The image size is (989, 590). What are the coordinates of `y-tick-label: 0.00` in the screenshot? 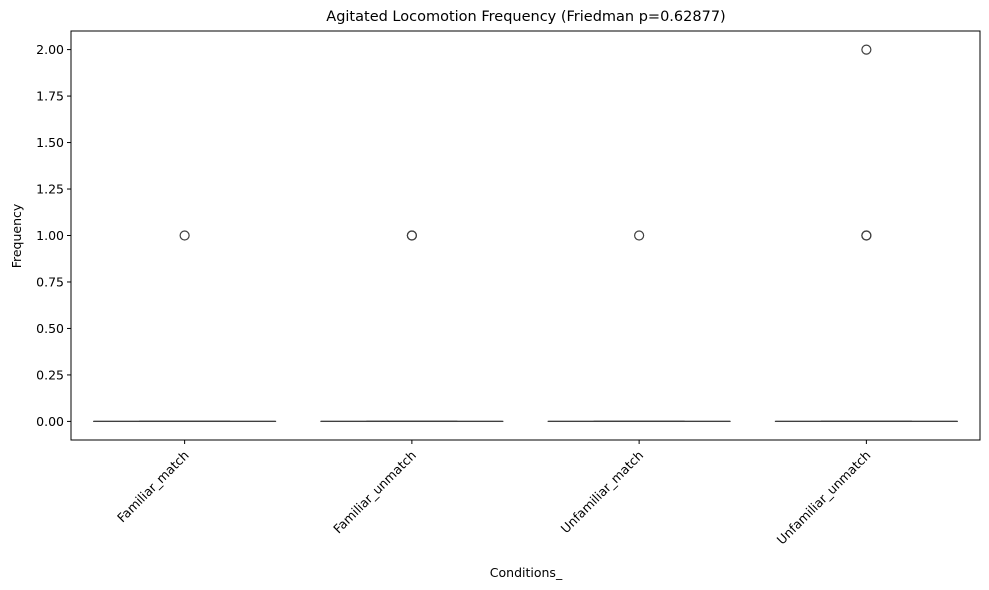 It's located at (50, 421).